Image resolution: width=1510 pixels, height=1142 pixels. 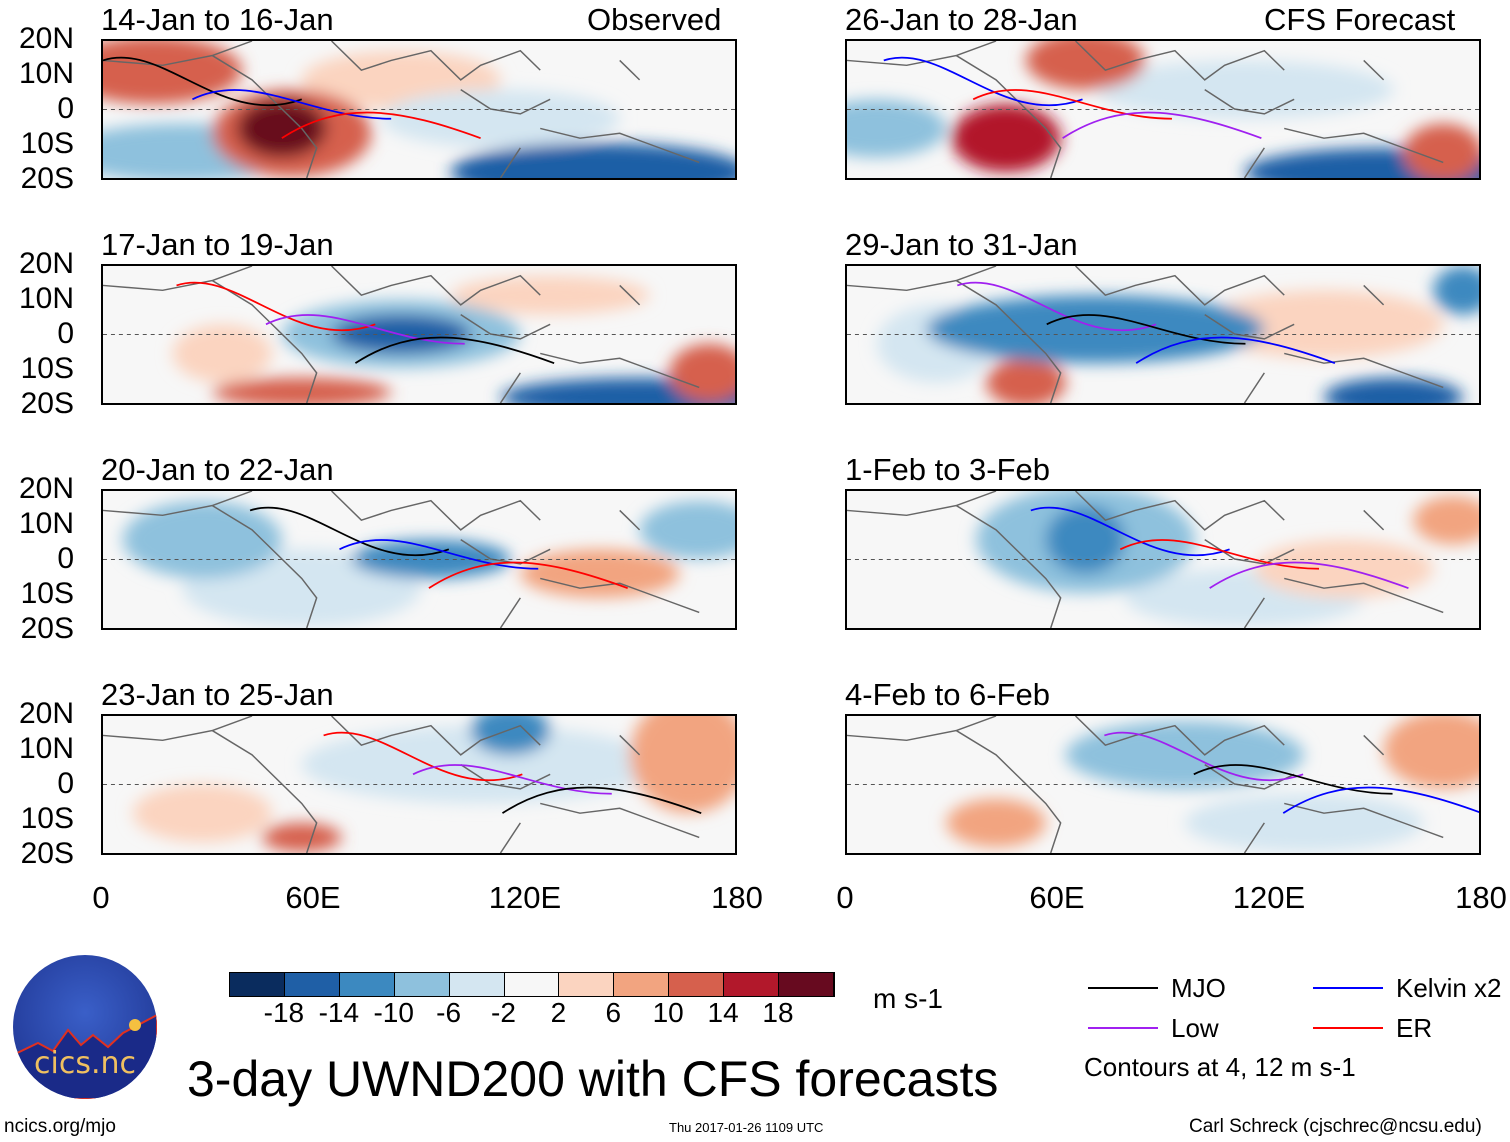 I want to click on panel-title: 23-Jan to 25-Jan, so click(x=217, y=694).